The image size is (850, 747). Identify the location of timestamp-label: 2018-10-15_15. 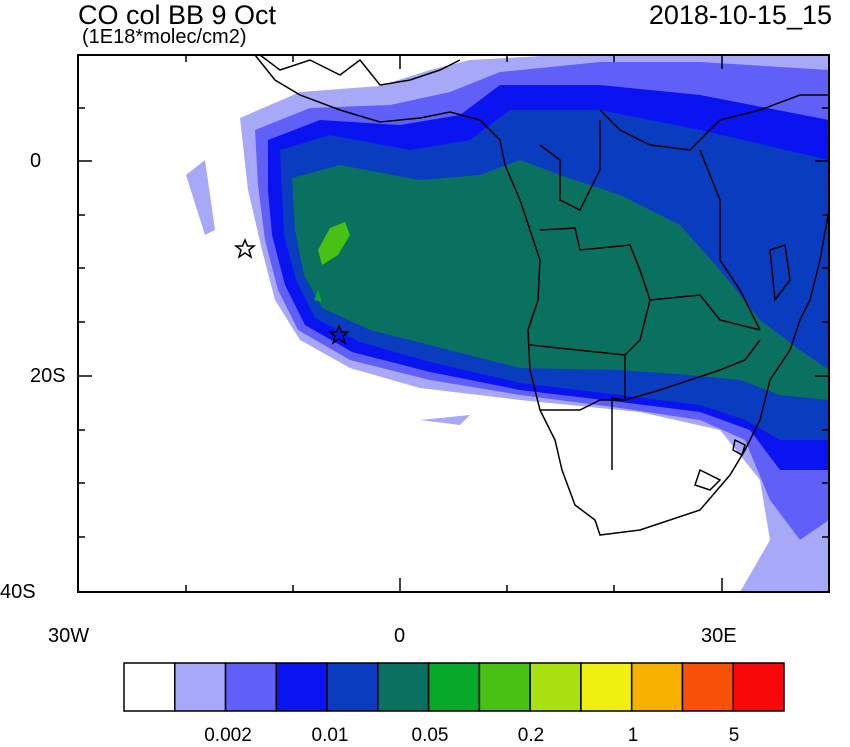
(740, 15).